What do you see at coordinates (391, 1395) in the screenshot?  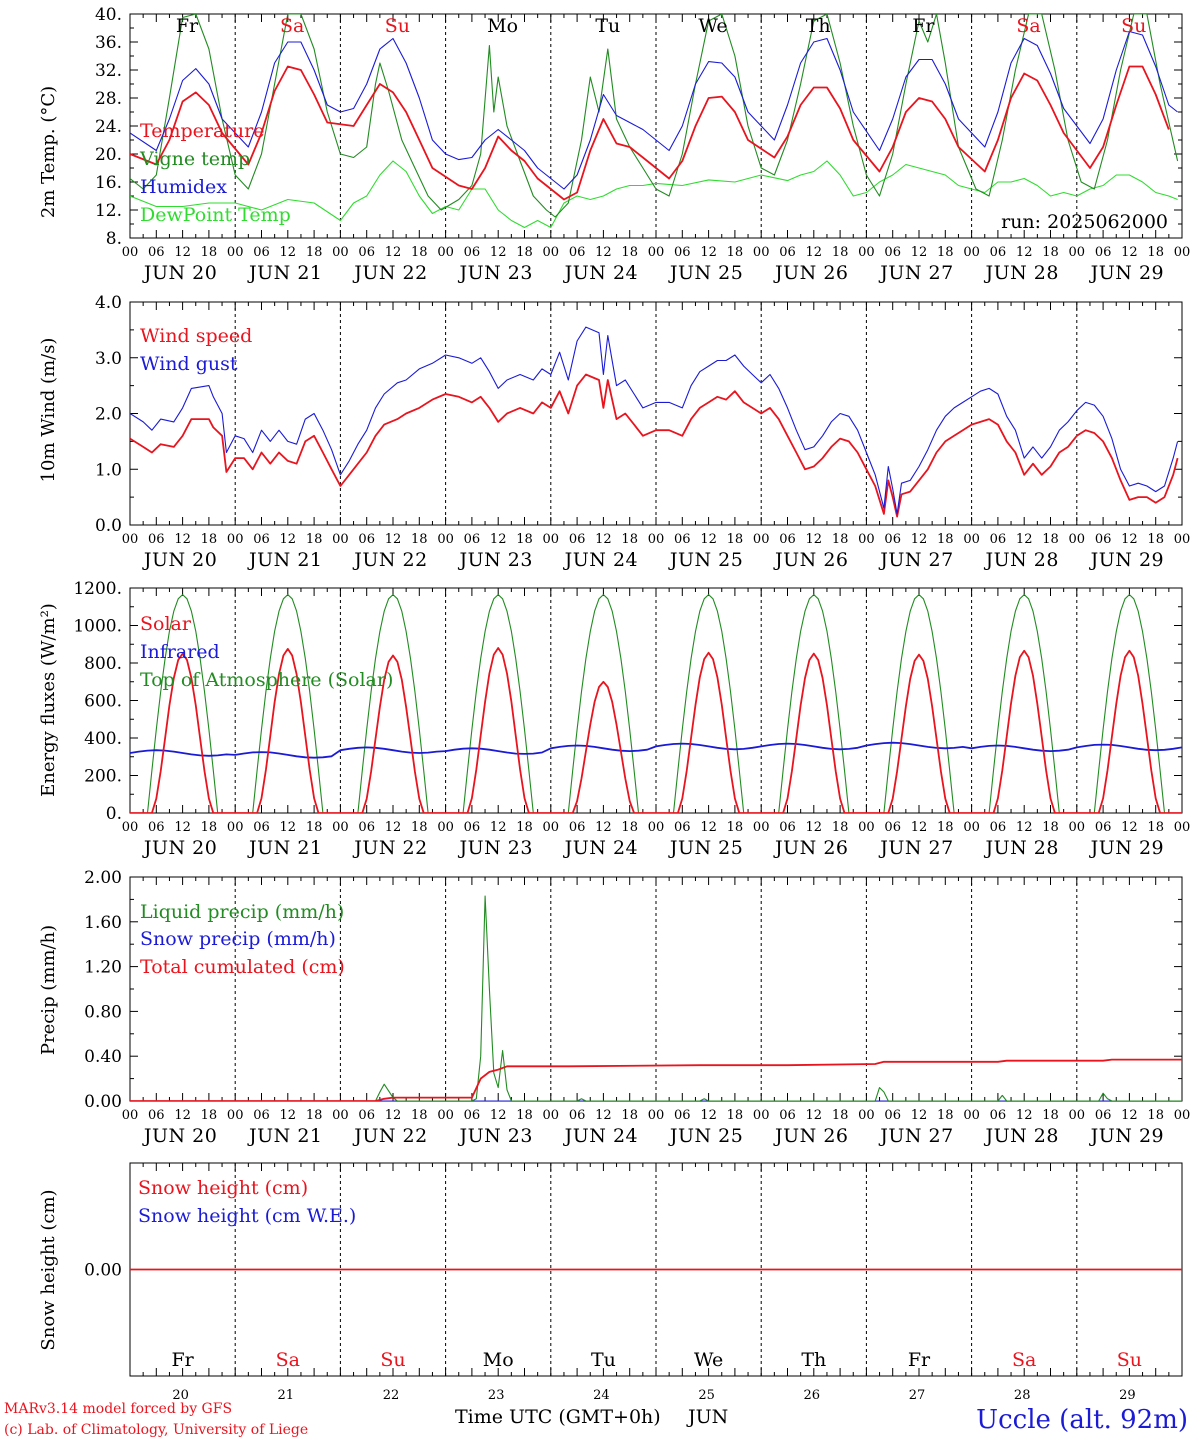 I see `day-number-label: 22` at bounding box center [391, 1395].